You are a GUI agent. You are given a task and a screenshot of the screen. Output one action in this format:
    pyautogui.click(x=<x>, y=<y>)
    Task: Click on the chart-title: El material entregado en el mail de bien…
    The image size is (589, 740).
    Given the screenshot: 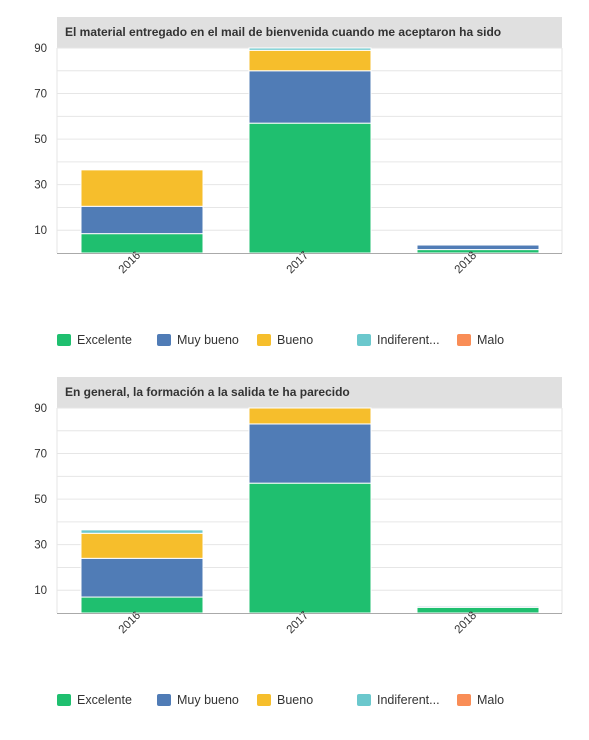 What is the action you would take?
    pyautogui.click(x=309, y=32)
    